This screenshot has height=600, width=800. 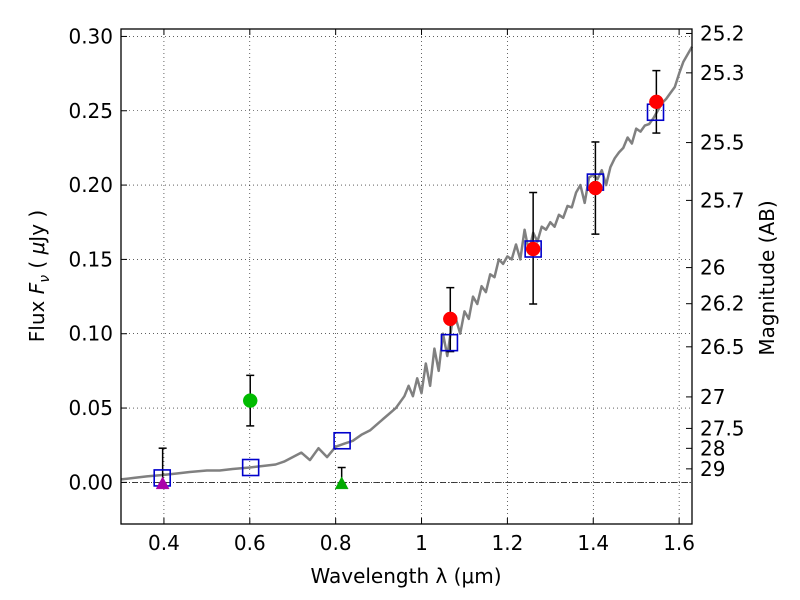 I want to click on right-tick-label: 29, so click(x=712, y=469).